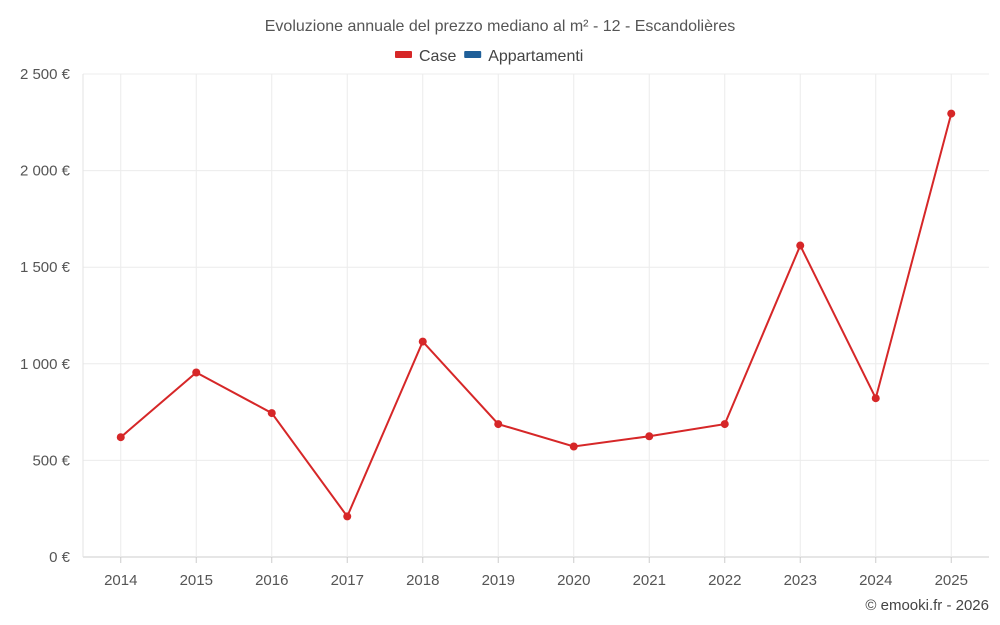 This screenshot has height=625, width=1000. What do you see at coordinates (45, 74) in the screenshot?
I see `y-tick-label: 2 500 €` at bounding box center [45, 74].